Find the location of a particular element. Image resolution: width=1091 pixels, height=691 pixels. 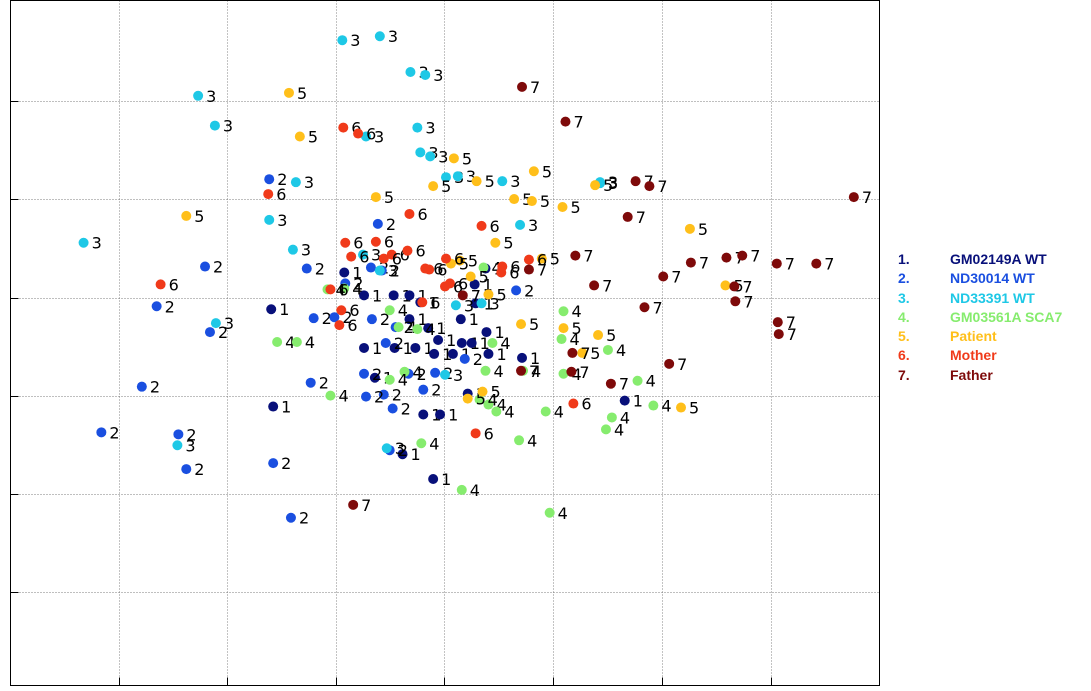

legend-label: Patient is located at coordinates (973, 336).